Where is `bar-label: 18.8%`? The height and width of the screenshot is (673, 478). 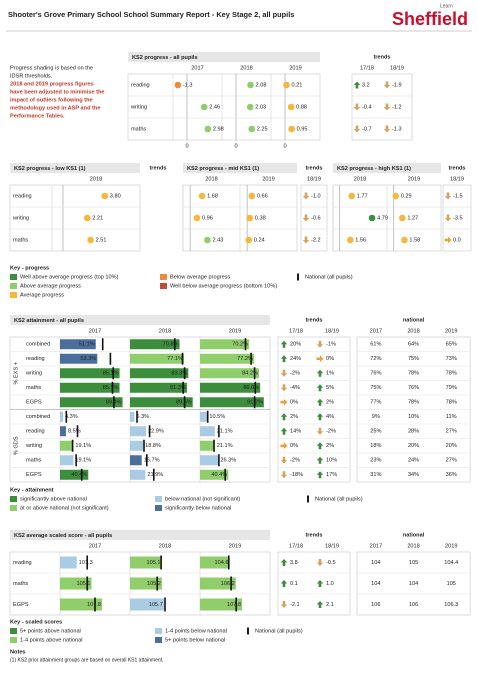
bar-label: 18.8% is located at coordinates (153, 446).